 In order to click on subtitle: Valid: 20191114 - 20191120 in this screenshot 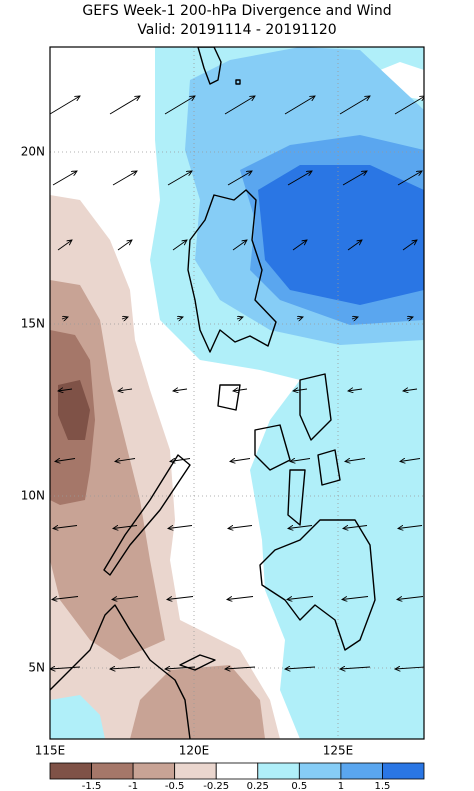, I will do `click(236, 30)`.